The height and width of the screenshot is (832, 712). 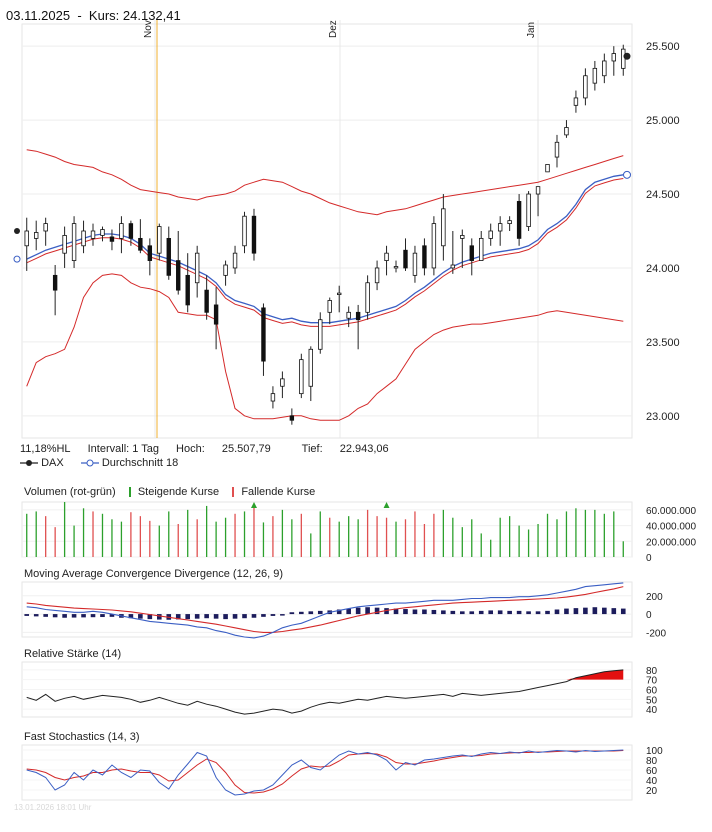 I want to click on stoch-y-tick: 40, so click(x=652, y=781).